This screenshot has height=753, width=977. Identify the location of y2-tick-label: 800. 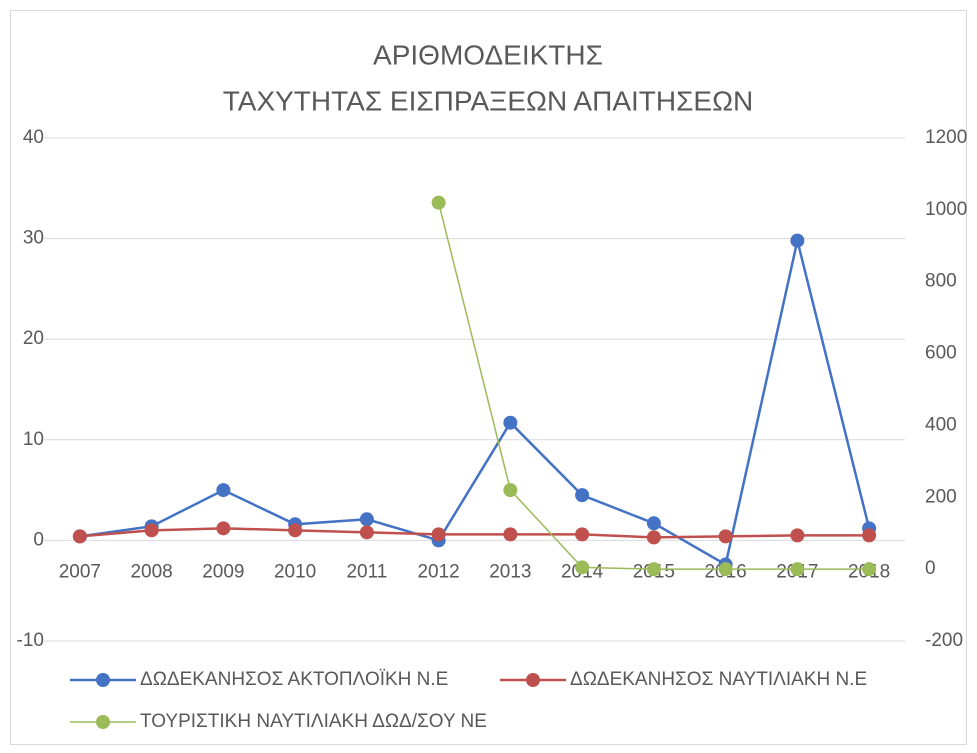
(941, 281).